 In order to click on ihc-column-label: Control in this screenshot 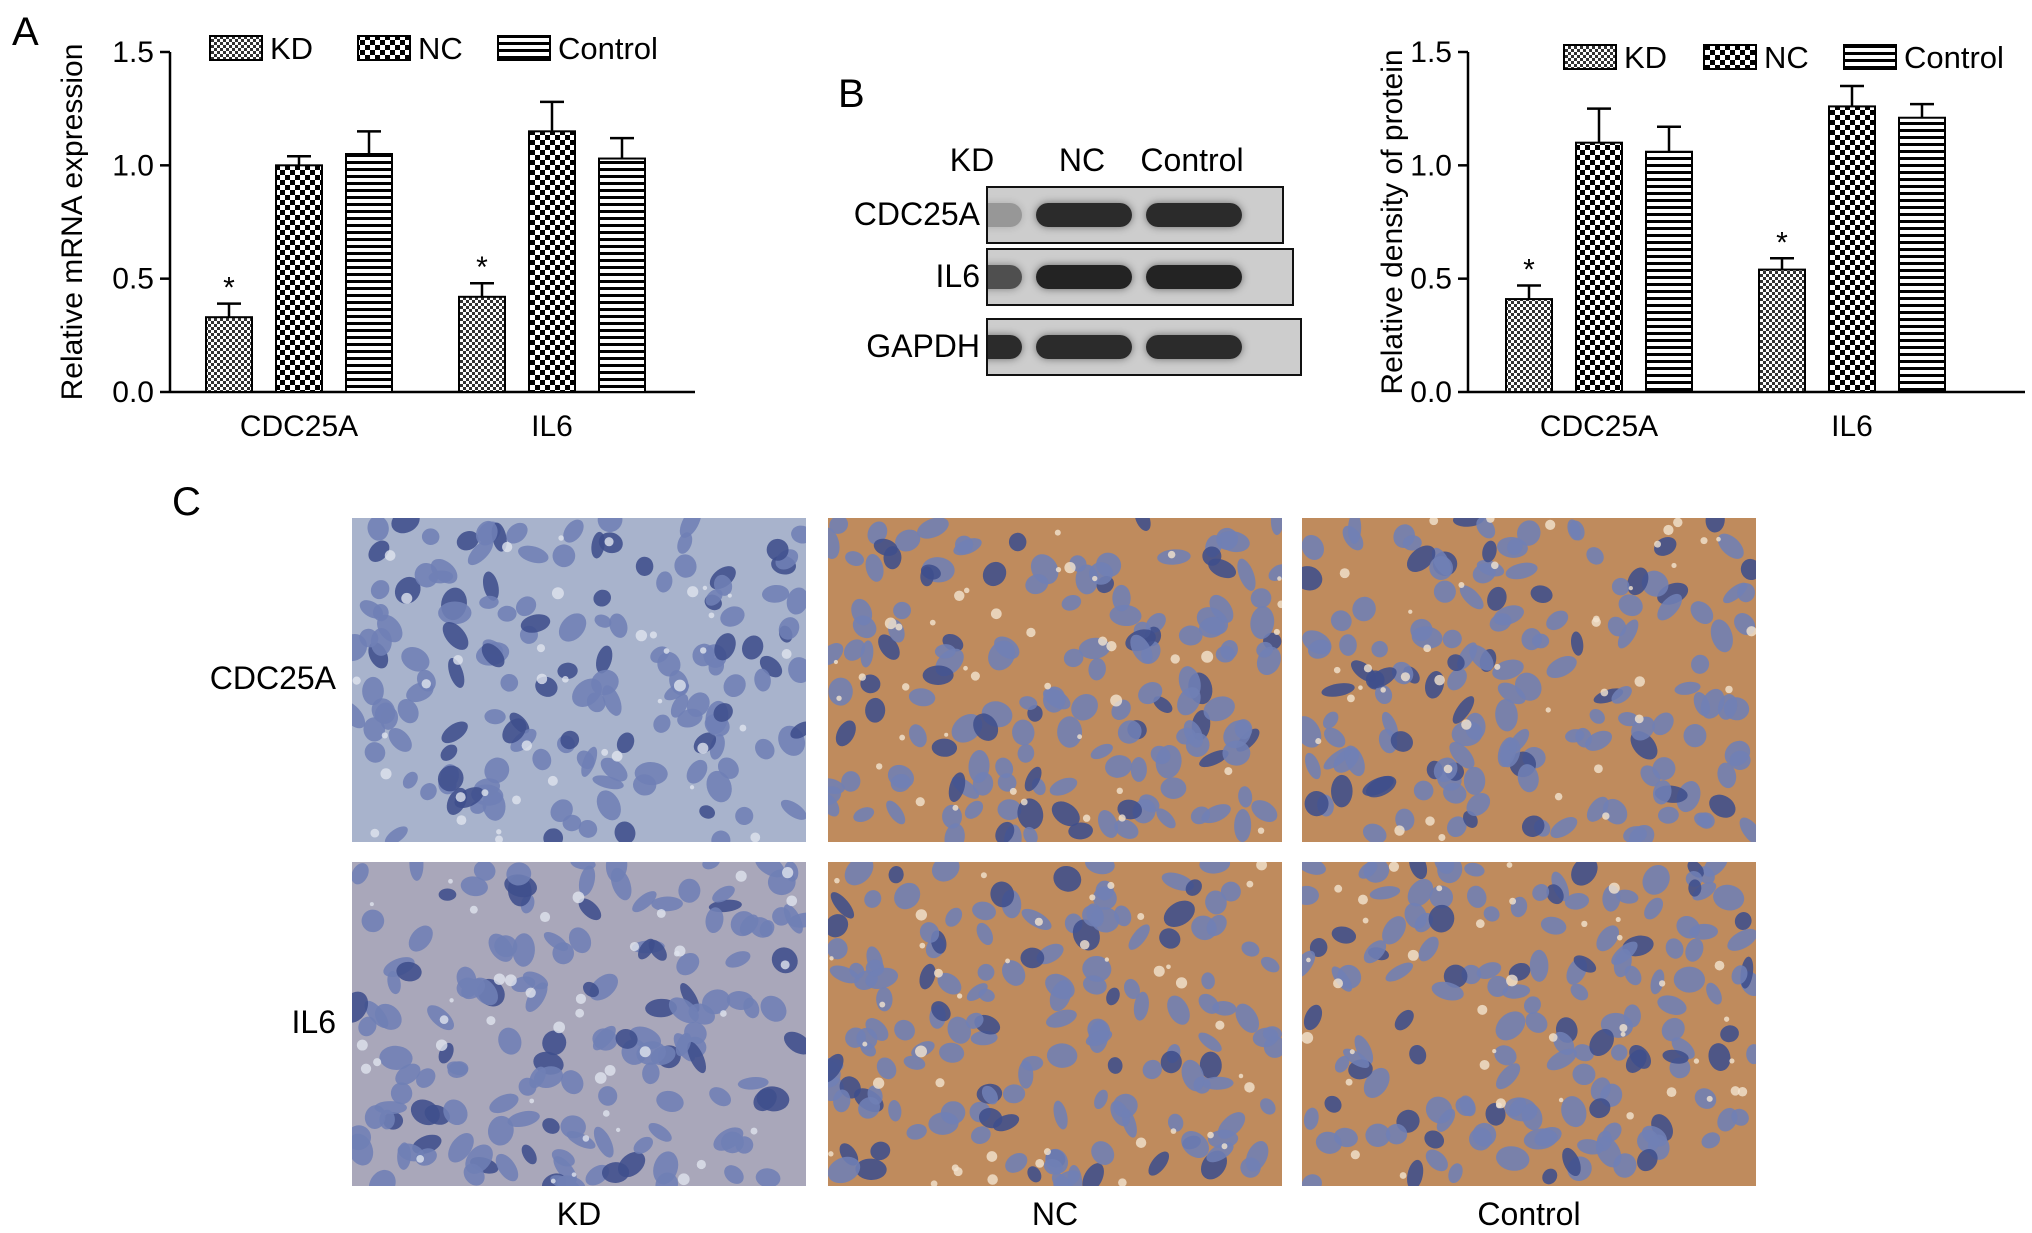, I will do `click(1529, 1214)`.